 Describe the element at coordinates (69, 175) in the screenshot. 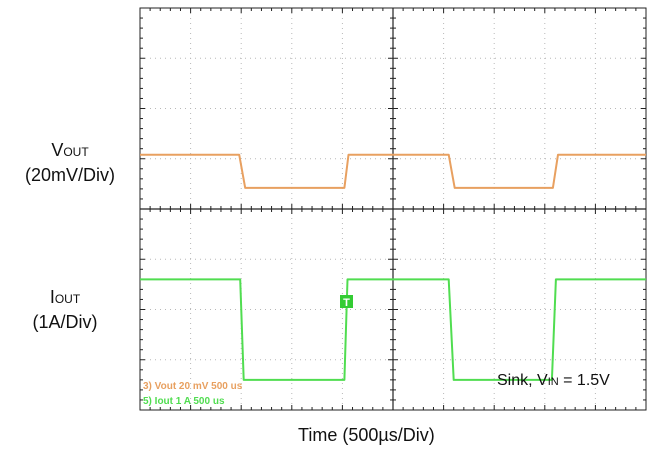

I see `vout-label-scale: (20mV/Div)` at that location.